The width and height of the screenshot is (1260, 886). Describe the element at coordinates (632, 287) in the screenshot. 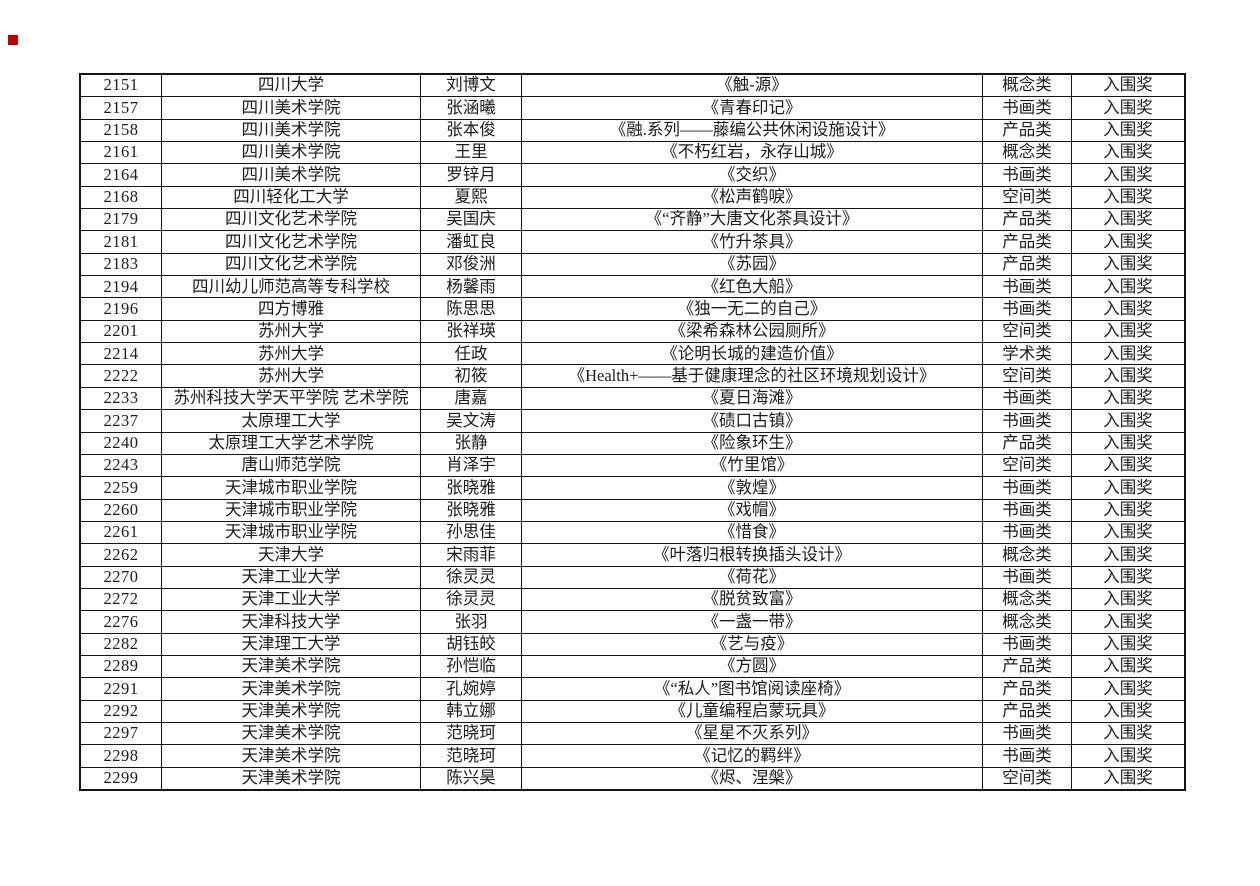

I see `table-row: 2194 四川幼儿师范高等专科学校 杨馨雨 《红色大船》 书画类 入围奖` at that location.